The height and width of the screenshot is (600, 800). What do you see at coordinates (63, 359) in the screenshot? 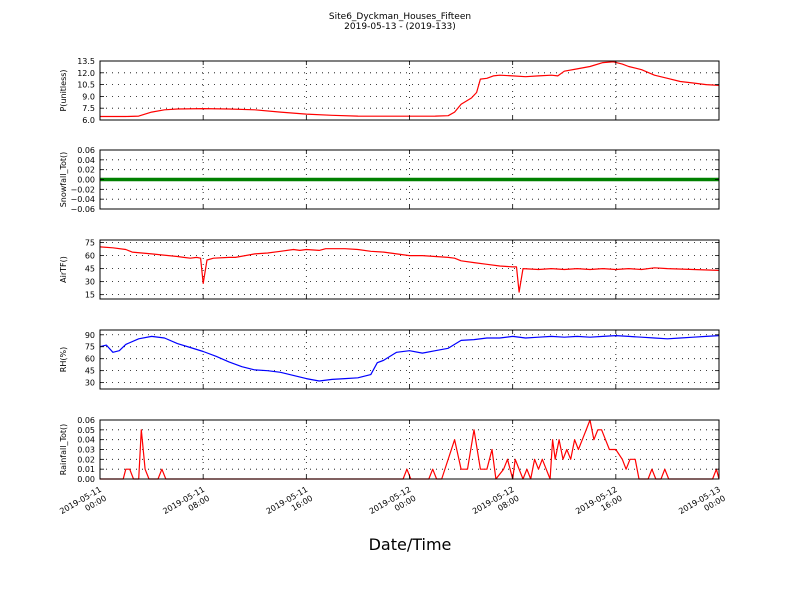
I see `y-axis-label: RH(%)` at bounding box center [63, 359].